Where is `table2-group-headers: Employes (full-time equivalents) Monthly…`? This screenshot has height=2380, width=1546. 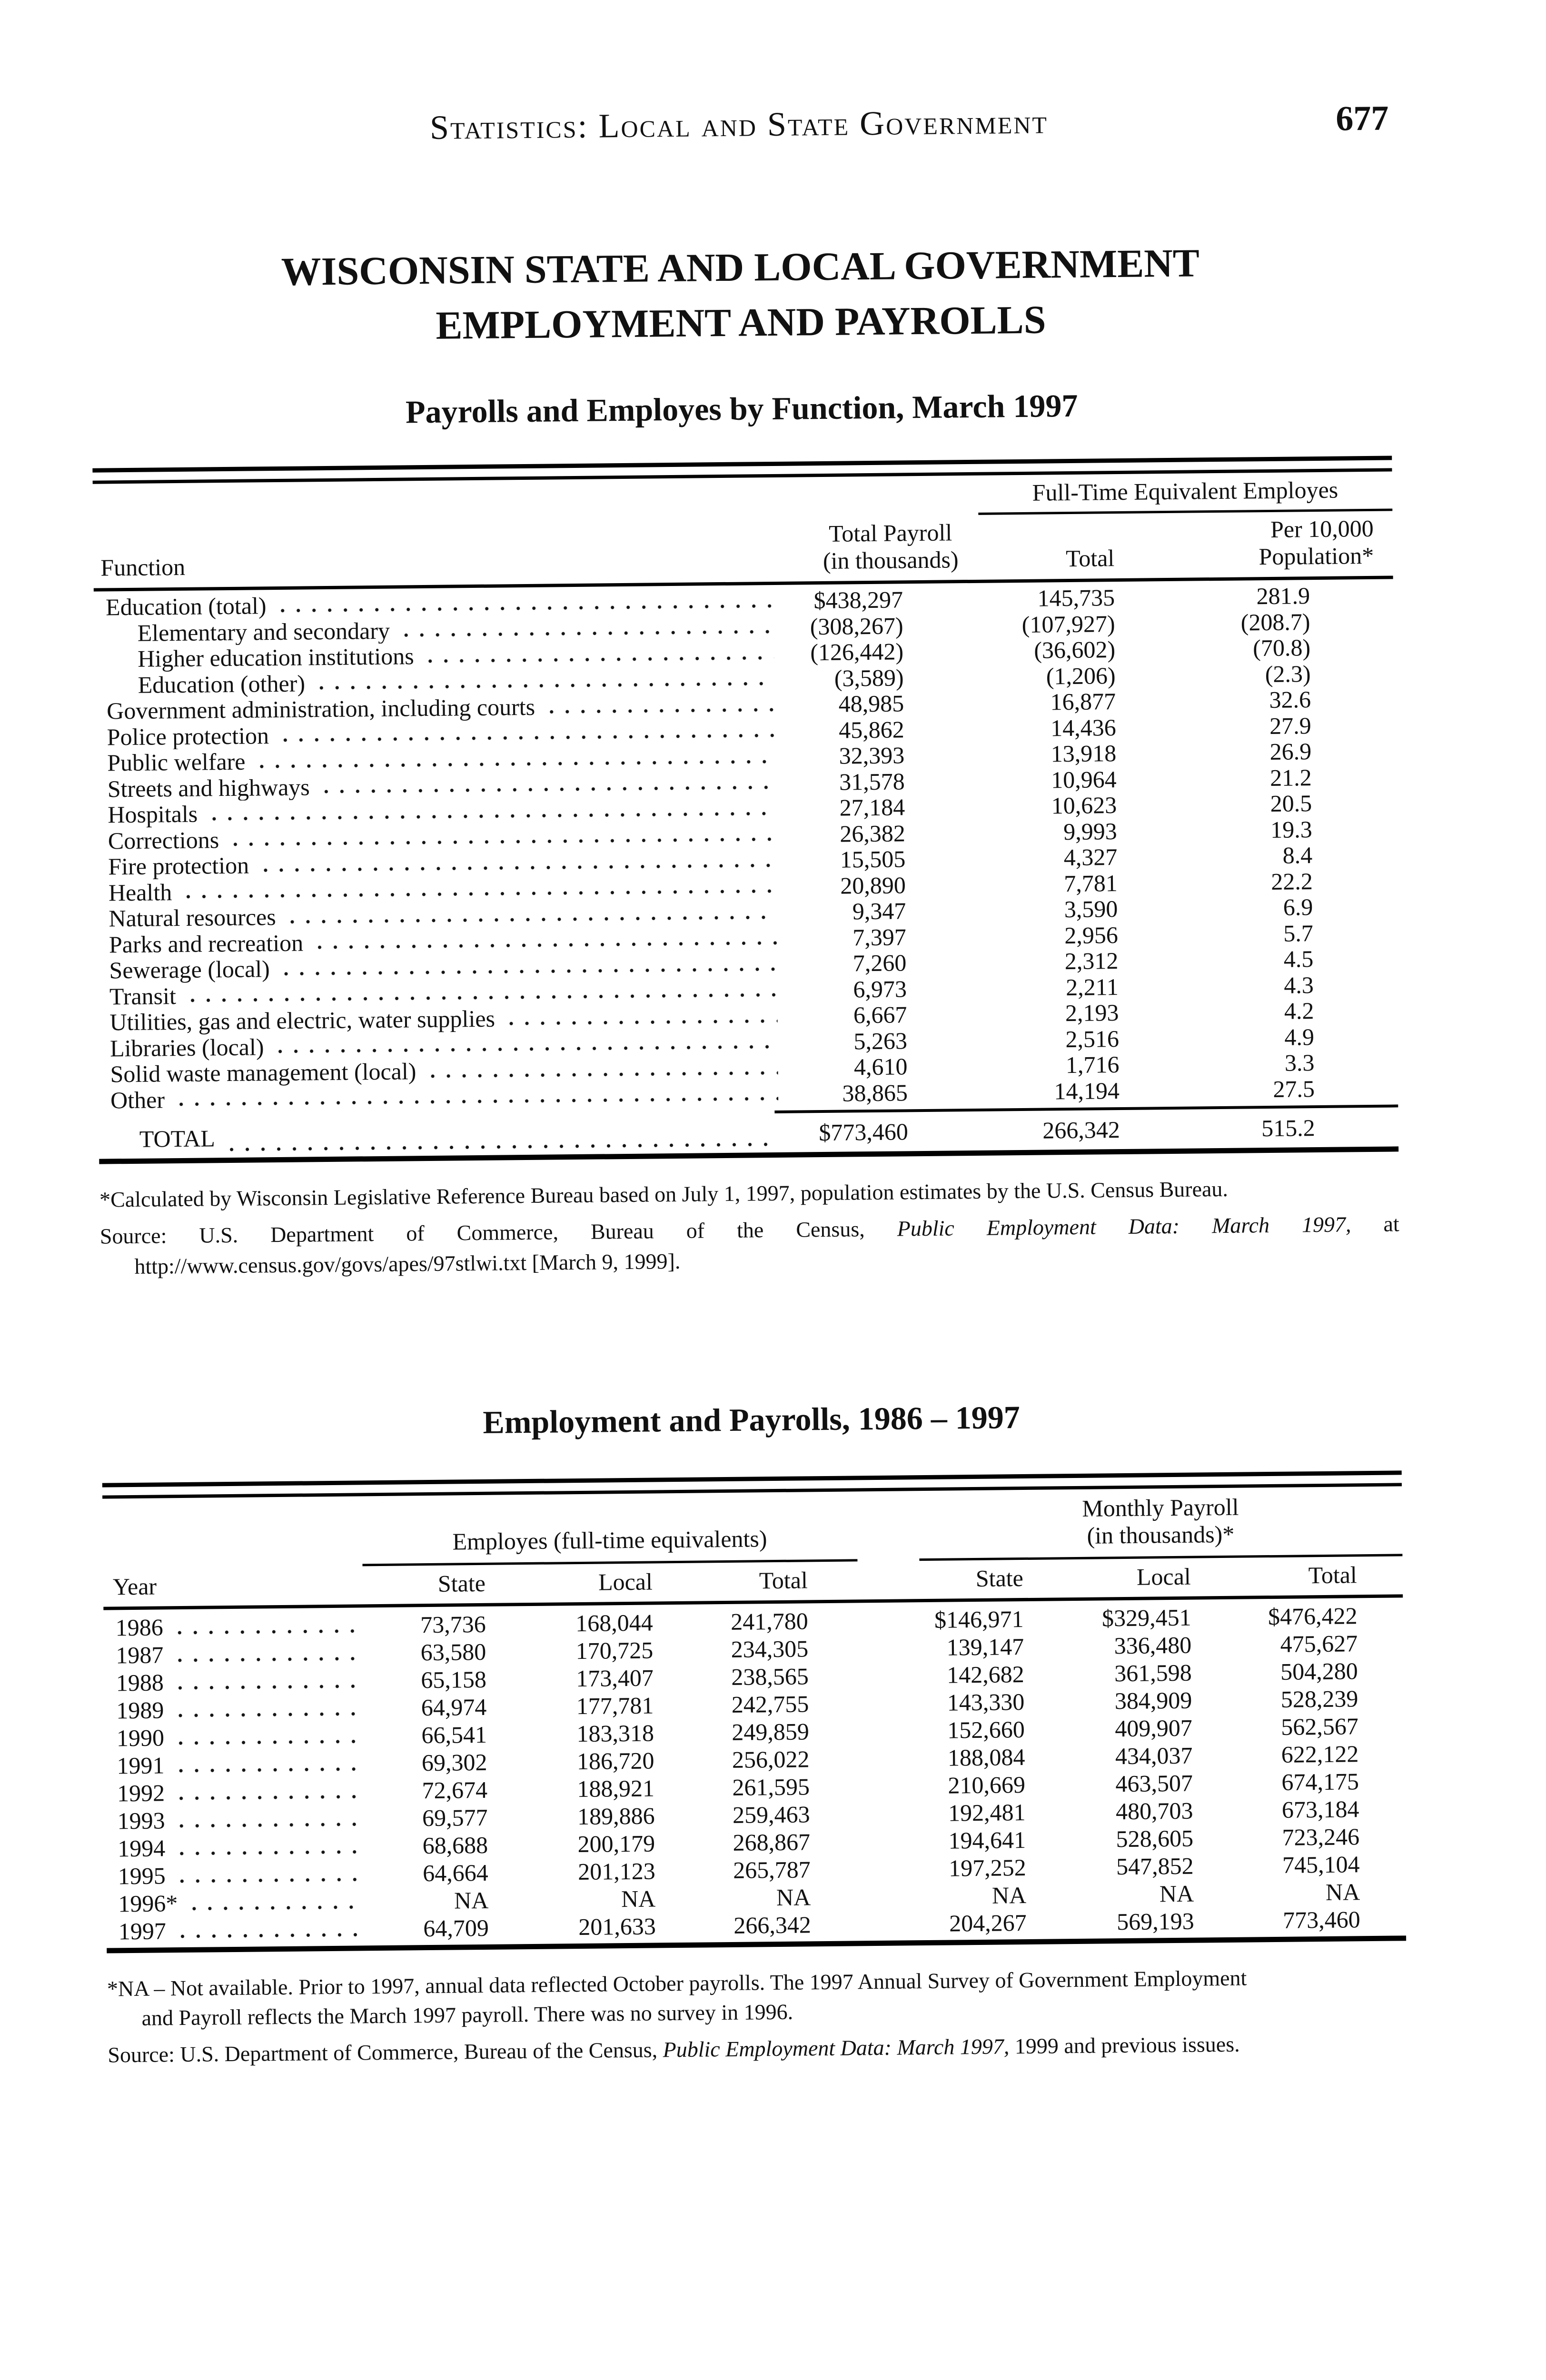 table2-group-headers: Employes (full-time equivalents) Monthly… is located at coordinates (752, 1530).